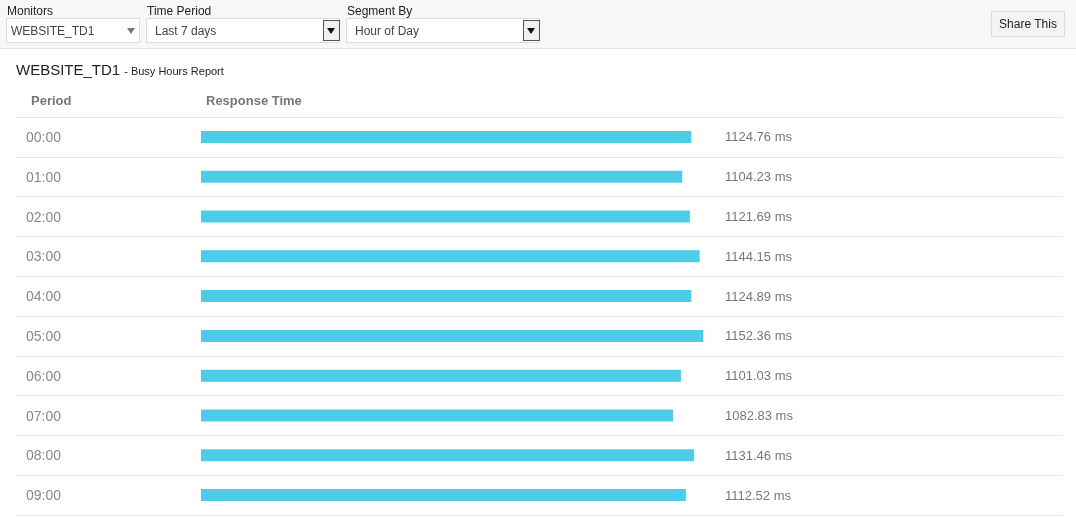 The height and width of the screenshot is (518, 1076). I want to click on text: Monitors, so click(30, 11).